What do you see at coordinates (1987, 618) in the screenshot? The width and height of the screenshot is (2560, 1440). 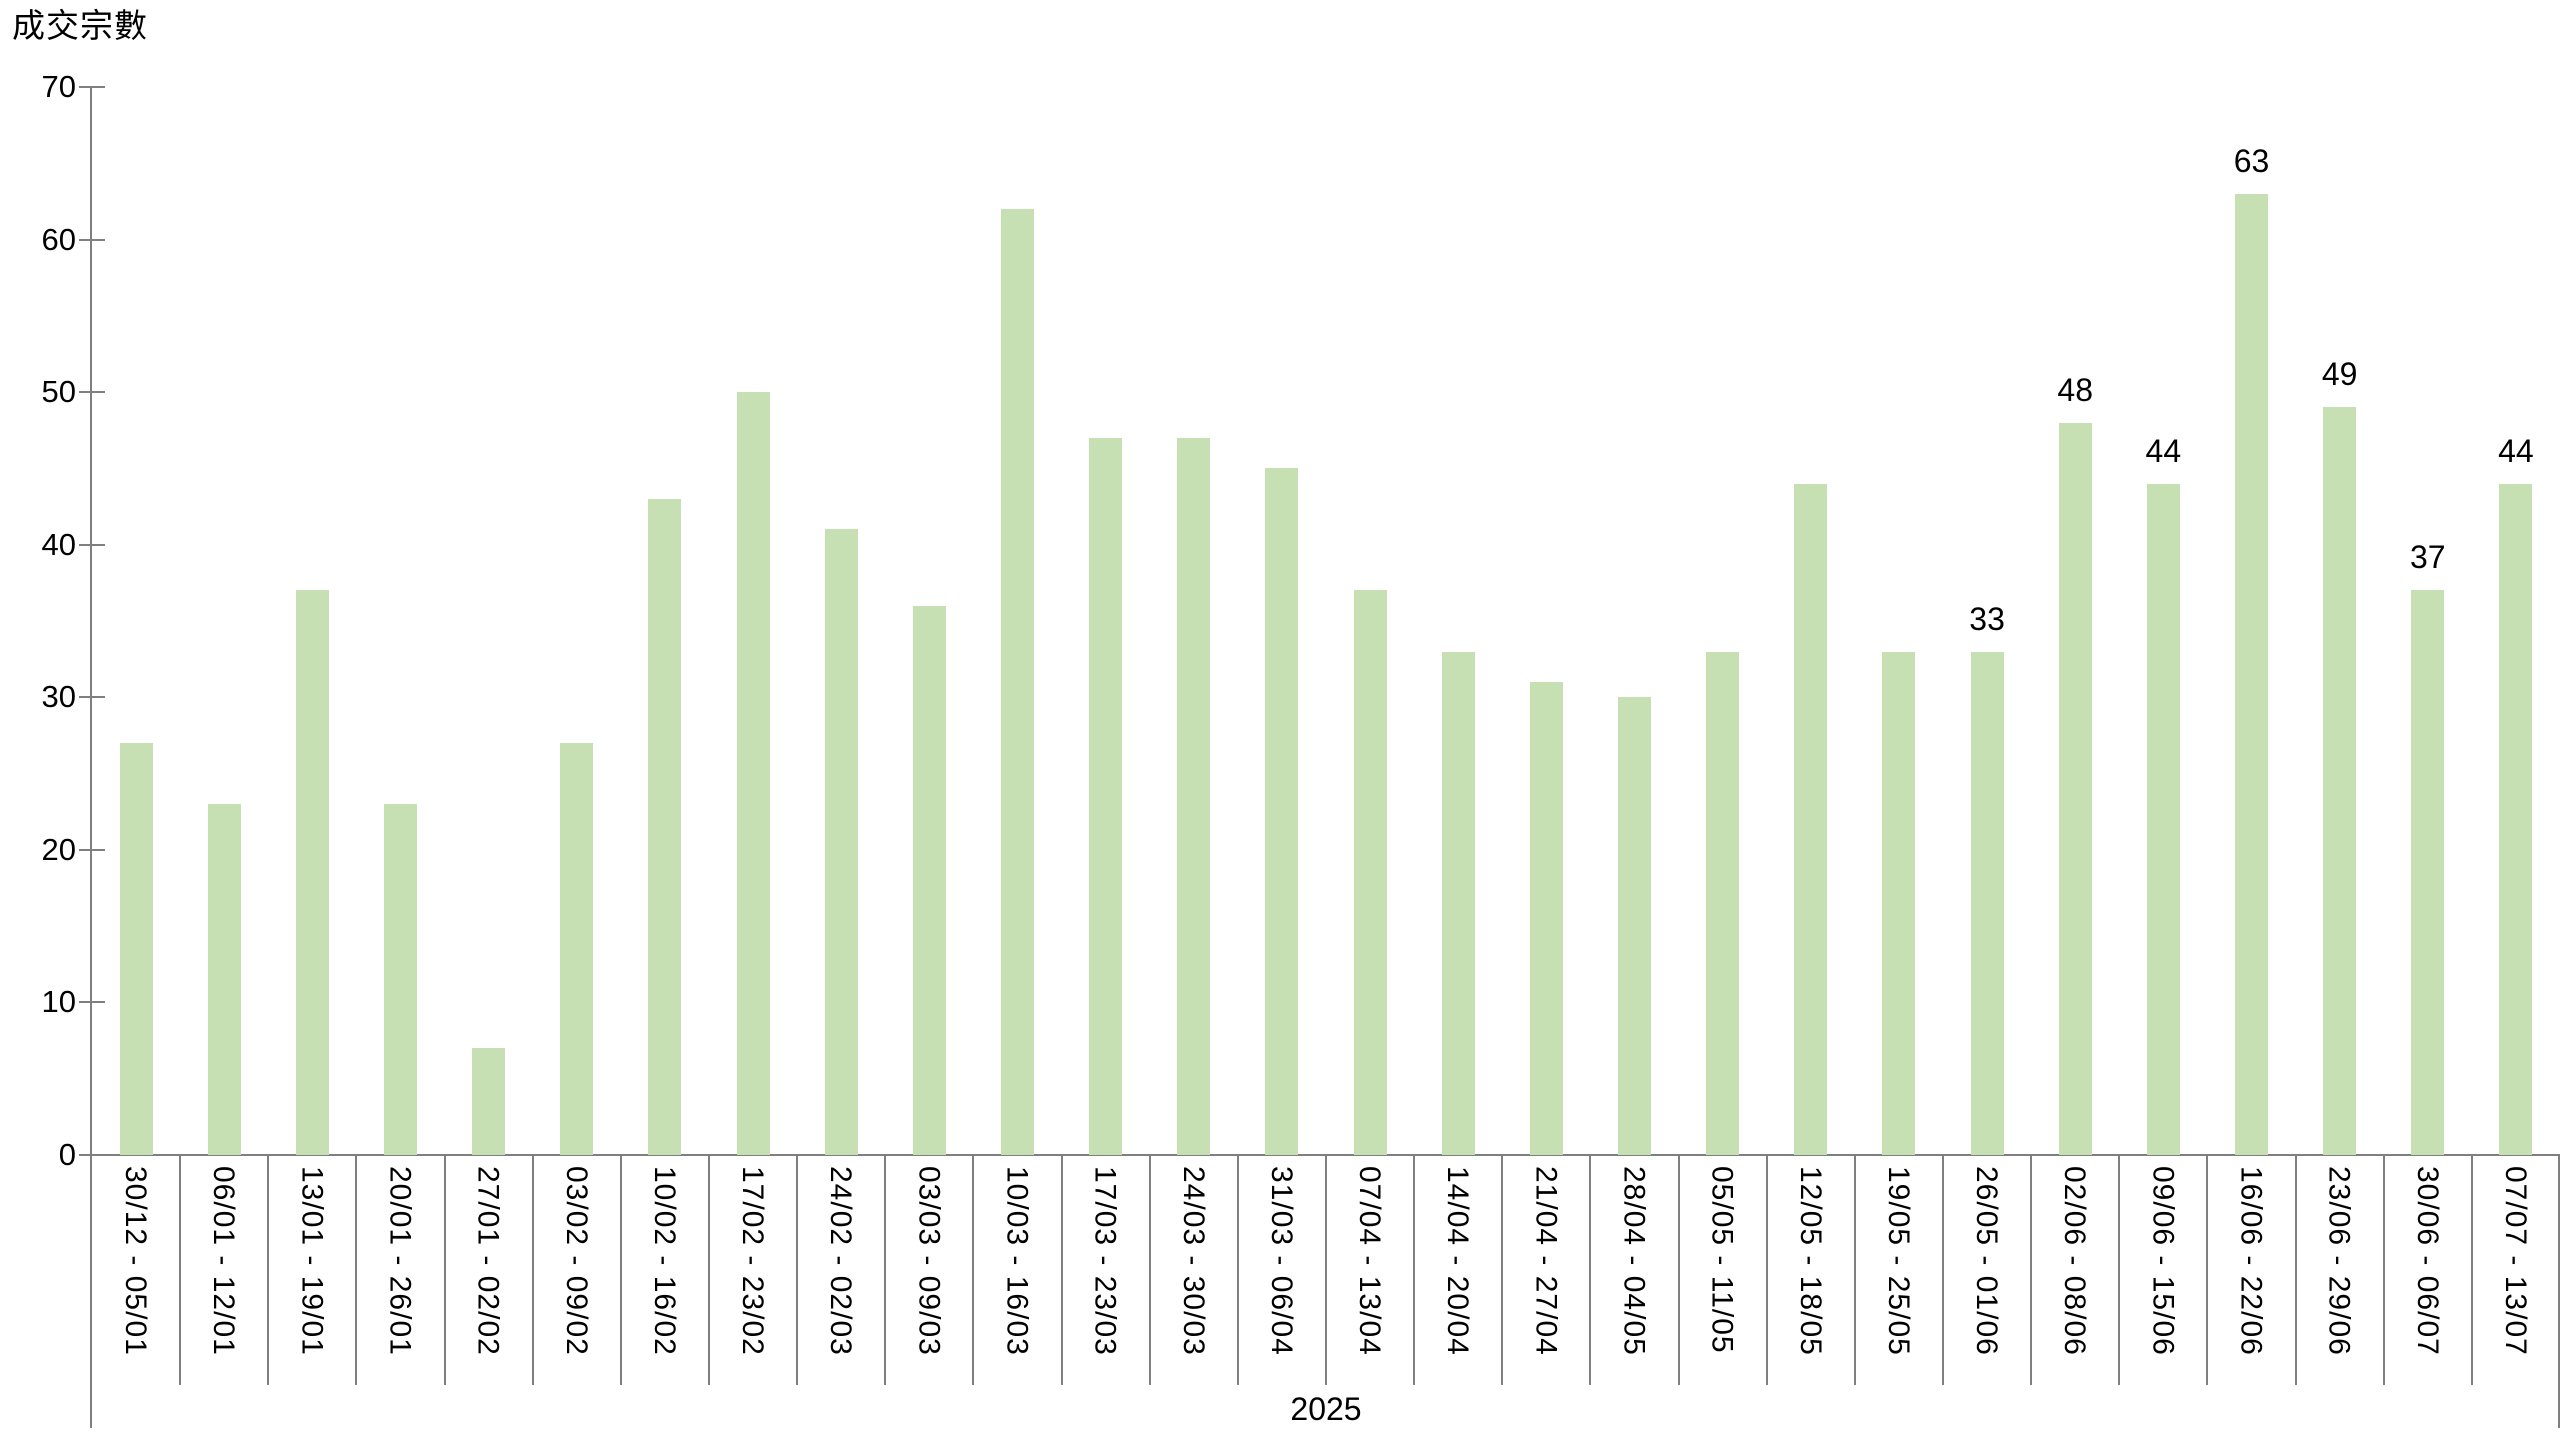 I see `bar-value-label: 33` at bounding box center [1987, 618].